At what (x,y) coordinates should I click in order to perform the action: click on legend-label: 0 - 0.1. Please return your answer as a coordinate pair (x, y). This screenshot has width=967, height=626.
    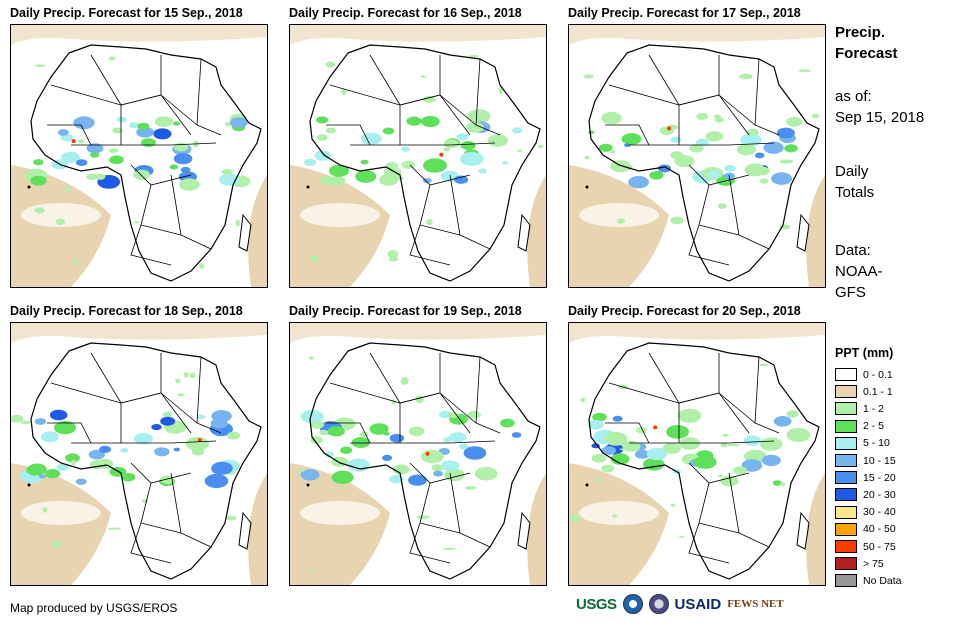
    Looking at the image, I should click on (878, 374).